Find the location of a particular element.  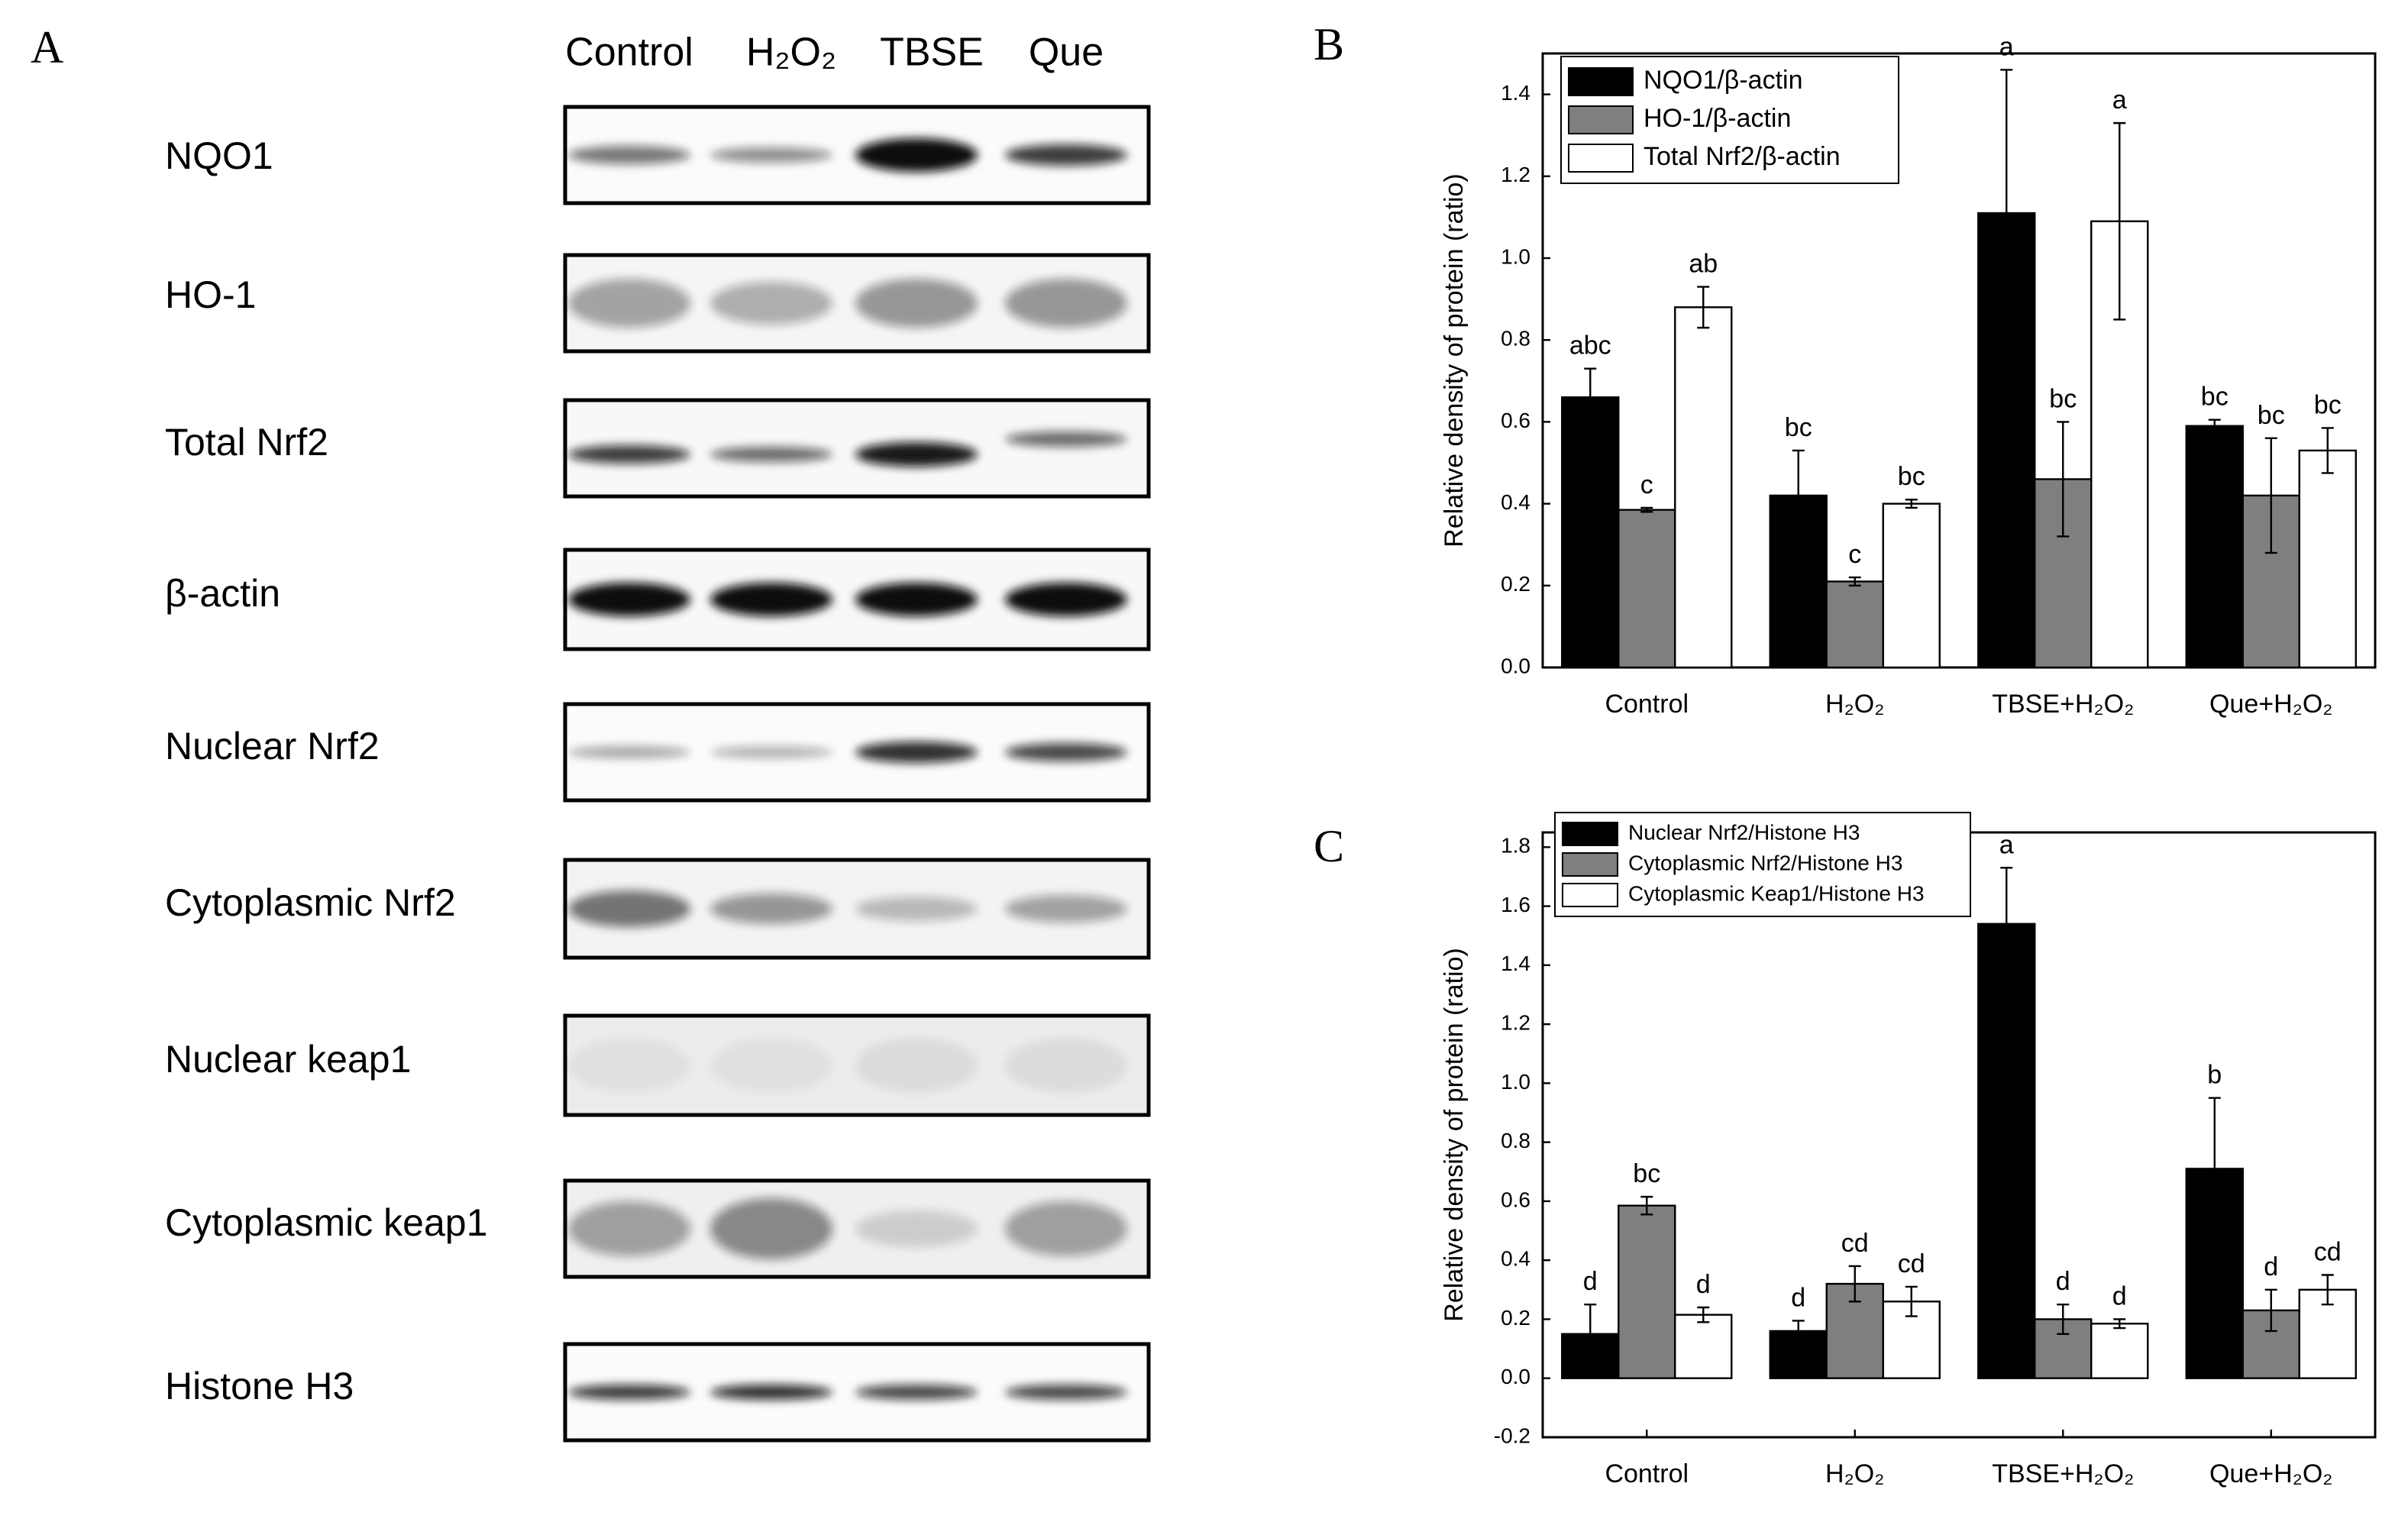

legend-label: NQO1/β-actin is located at coordinates (1723, 80).